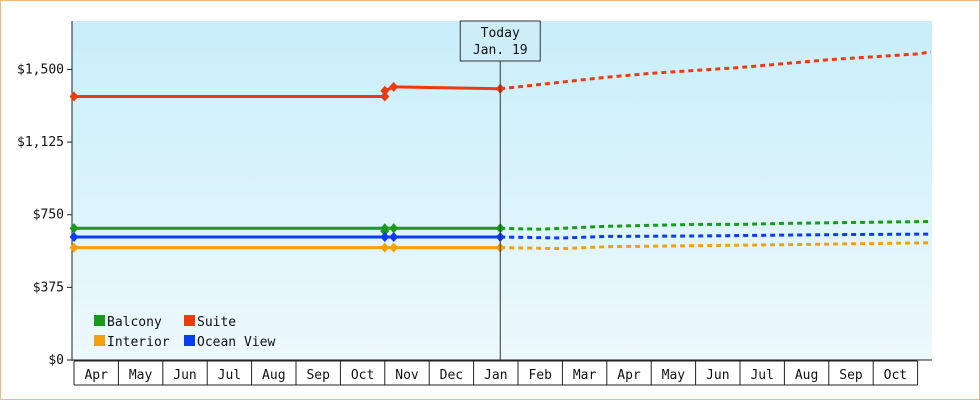 This screenshot has width=980, height=400. I want to click on x-tick-label: Dec, so click(451, 375).